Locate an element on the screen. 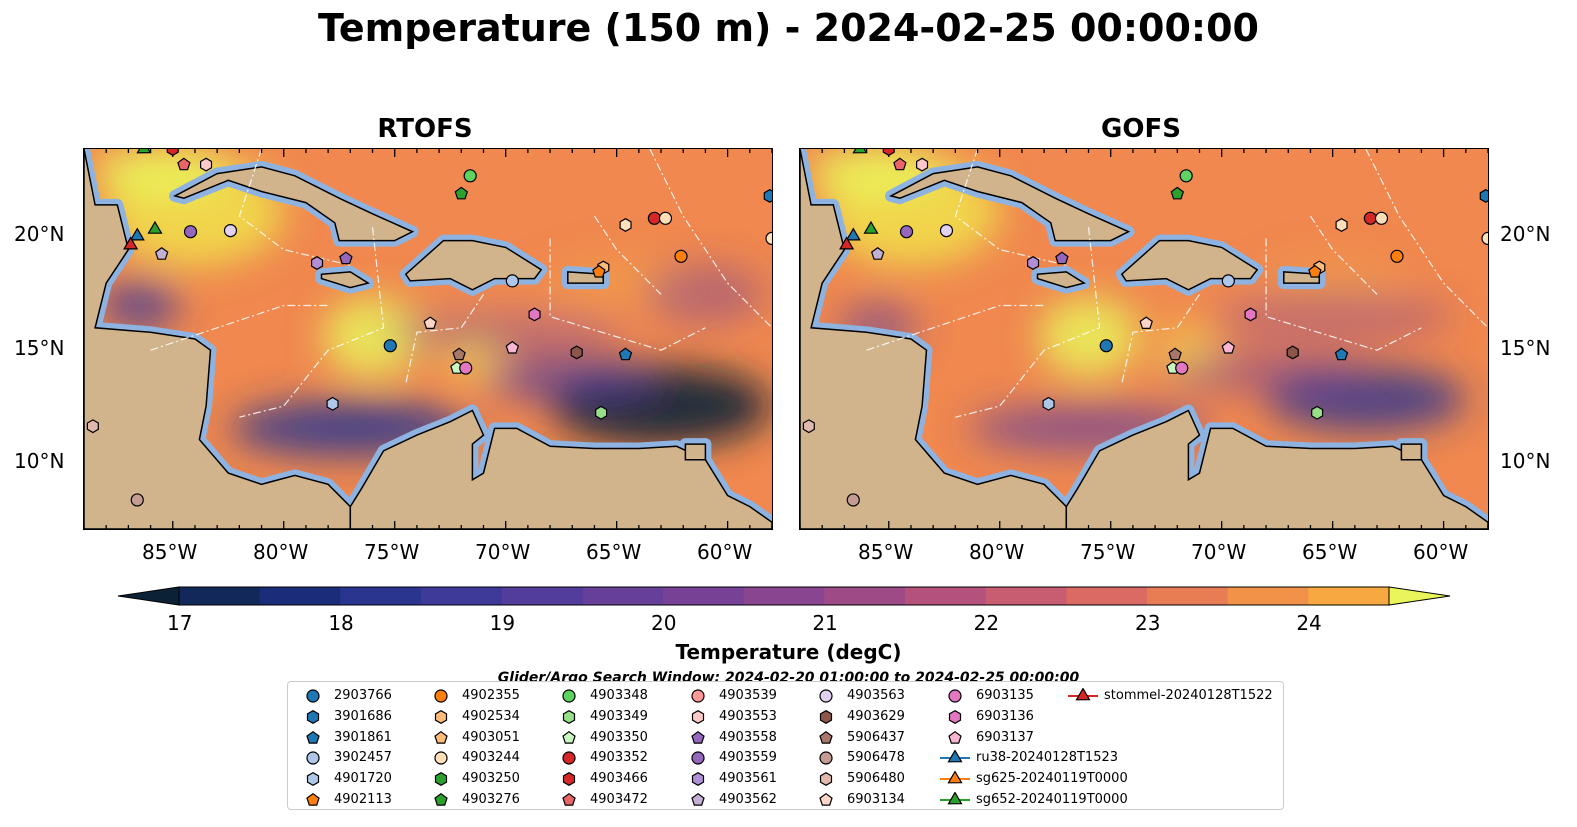 The width and height of the screenshot is (1577, 827). legend-label: 5906478 is located at coordinates (876, 758).